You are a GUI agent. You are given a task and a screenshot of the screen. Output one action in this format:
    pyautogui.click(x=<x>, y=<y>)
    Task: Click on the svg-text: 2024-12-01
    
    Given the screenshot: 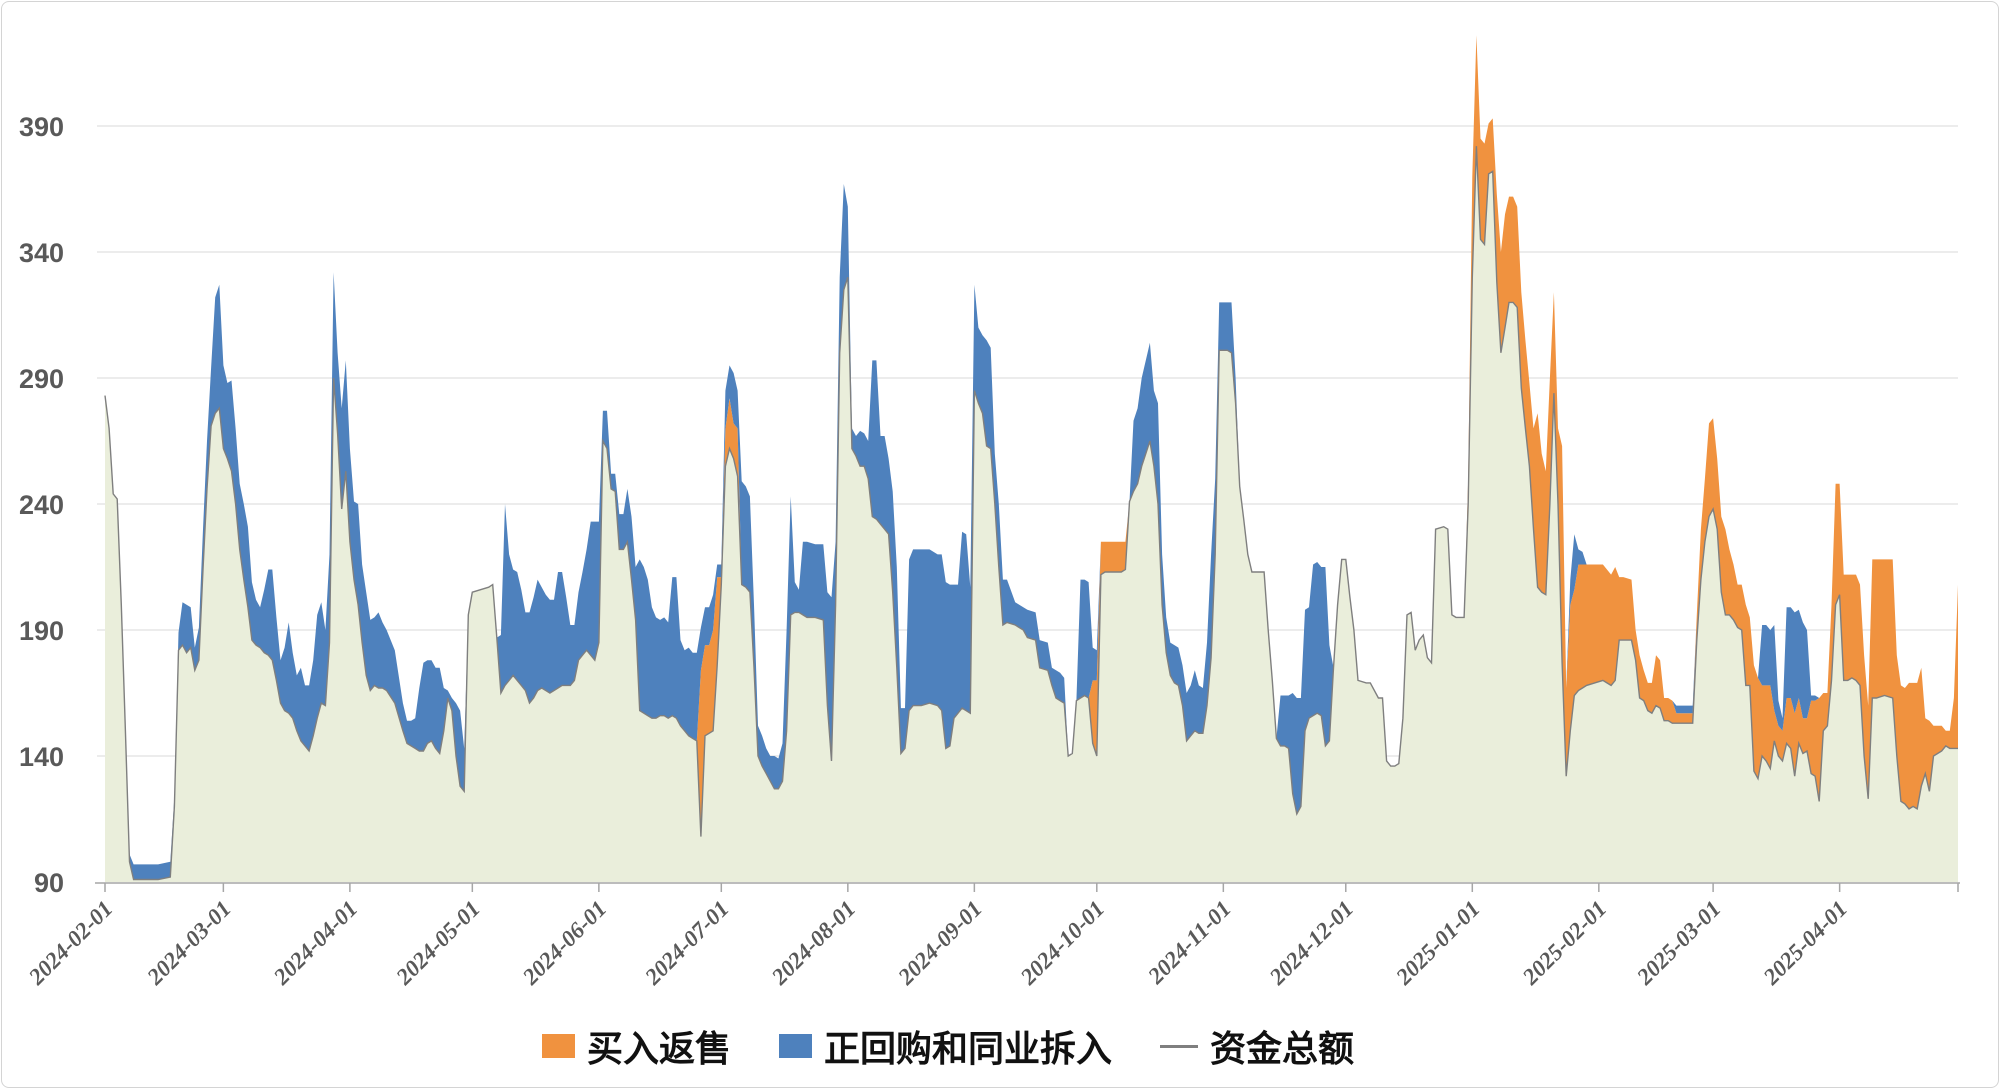 What is the action you would take?
    pyautogui.click(x=1311, y=943)
    